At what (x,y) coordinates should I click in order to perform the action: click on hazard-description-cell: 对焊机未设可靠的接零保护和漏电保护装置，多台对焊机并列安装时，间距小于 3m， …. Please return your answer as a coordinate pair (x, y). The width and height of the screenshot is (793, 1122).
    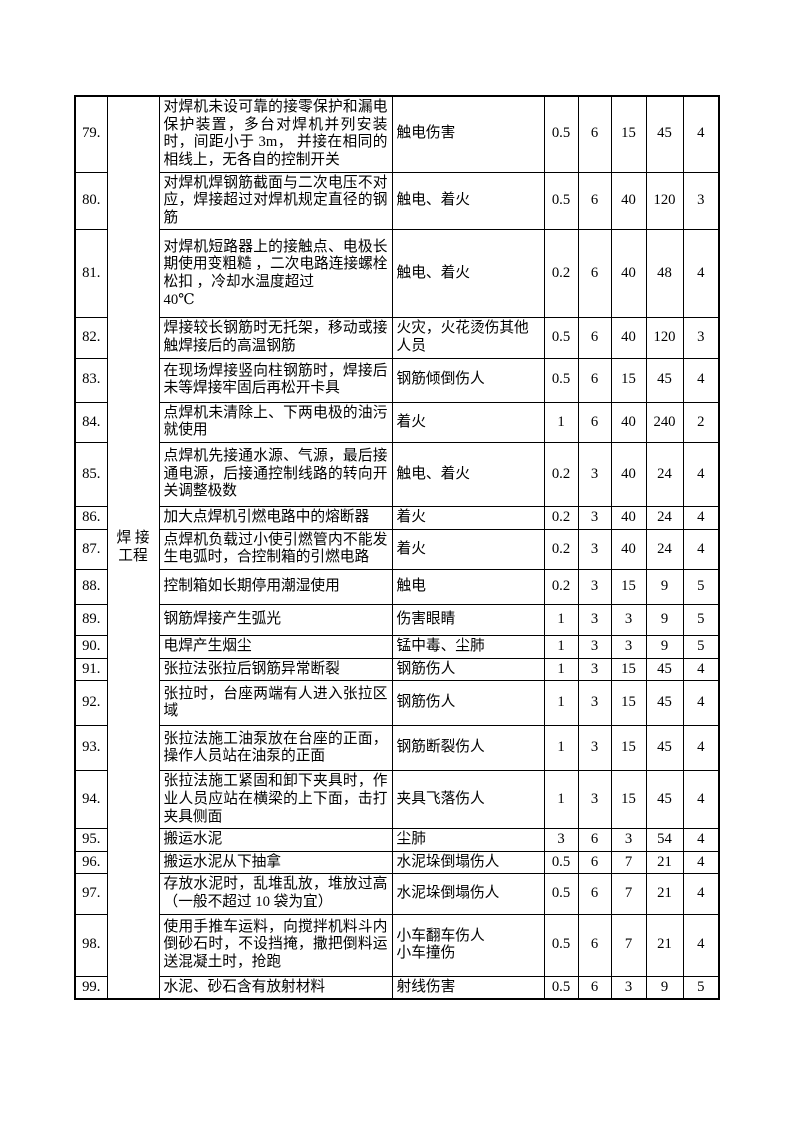
    Looking at the image, I should click on (275, 134).